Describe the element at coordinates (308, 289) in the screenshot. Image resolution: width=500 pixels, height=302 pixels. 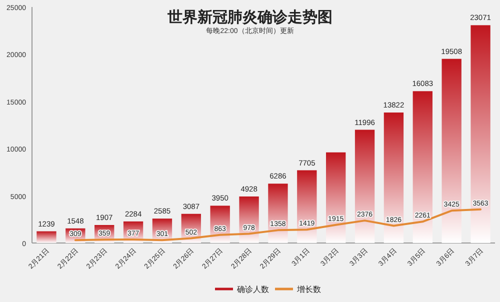
I see `legend-label: 增长数` at that location.